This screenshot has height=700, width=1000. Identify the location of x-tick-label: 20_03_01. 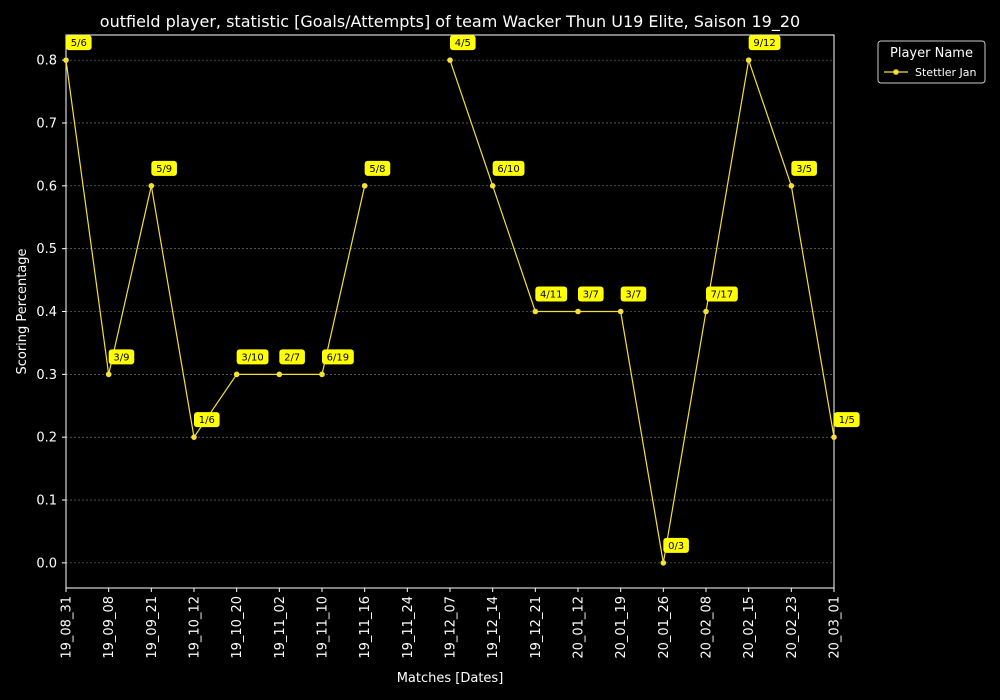
(835, 627).